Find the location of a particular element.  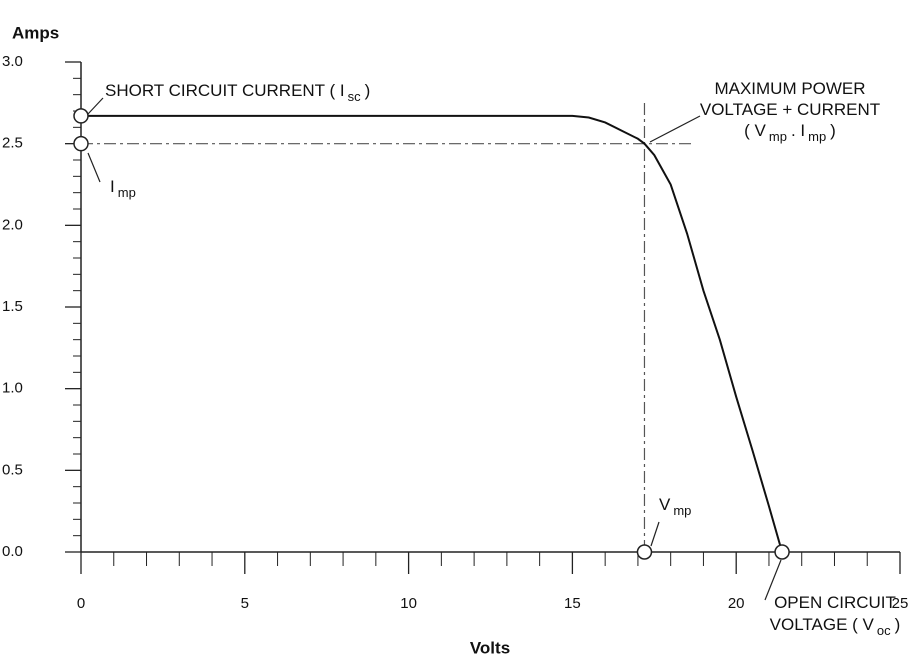

x-tick-label: 10 is located at coordinates (408, 603).